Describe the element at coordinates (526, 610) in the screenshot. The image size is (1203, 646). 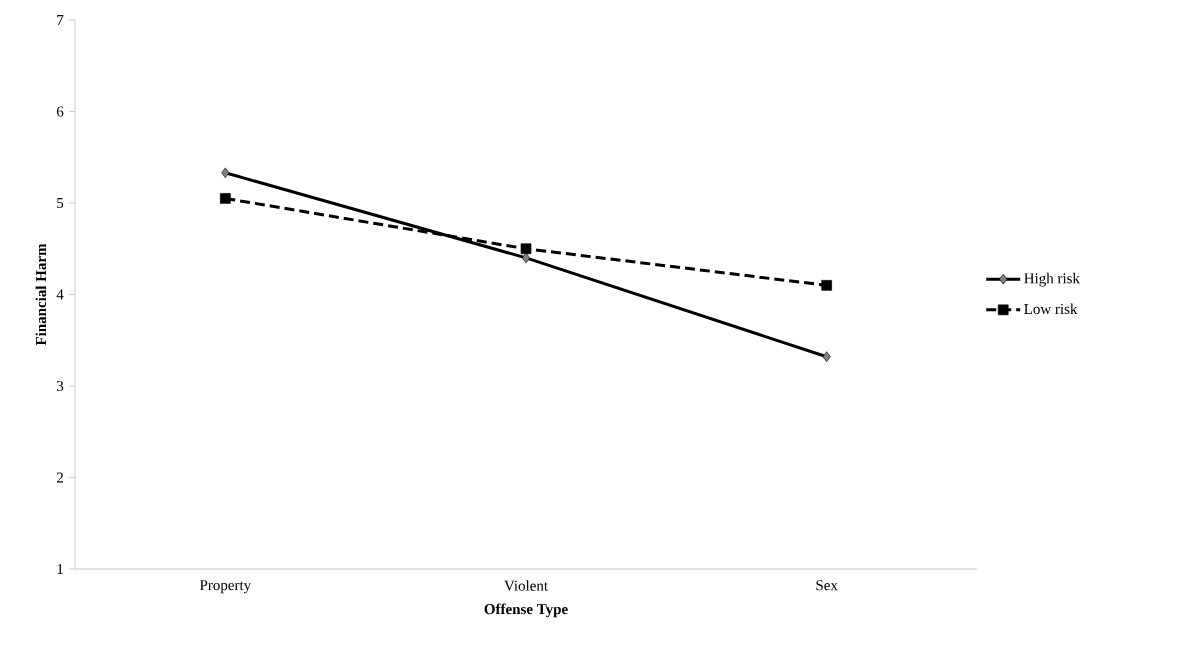
I see `x-axis-title: Offense Type` at that location.